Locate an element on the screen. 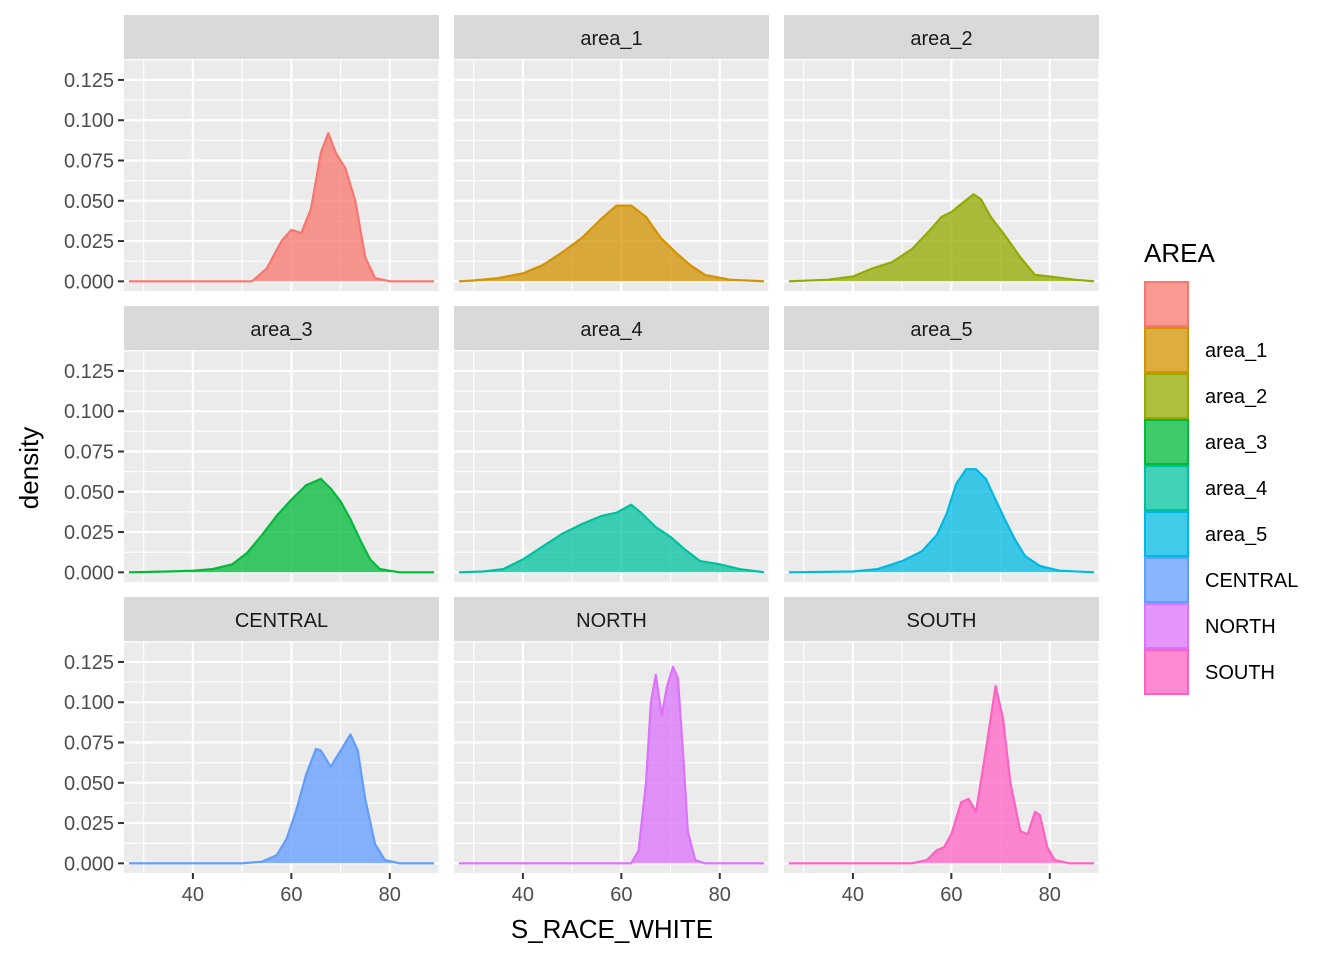  legend-label-central: CENTRAL is located at coordinates (1251, 581).